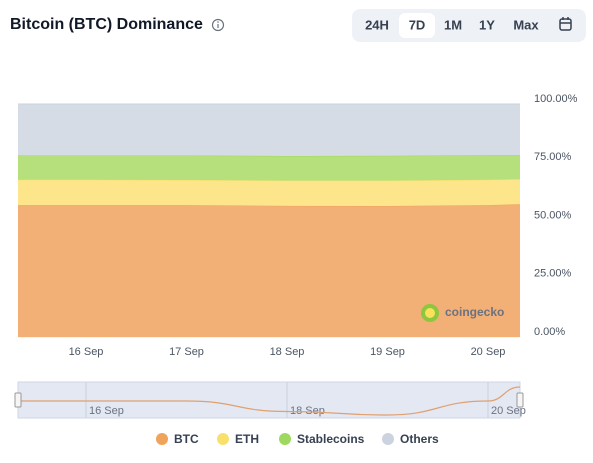  What do you see at coordinates (488, 352) in the screenshot?
I see `x-tick-label: 20 Sep` at bounding box center [488, 352].